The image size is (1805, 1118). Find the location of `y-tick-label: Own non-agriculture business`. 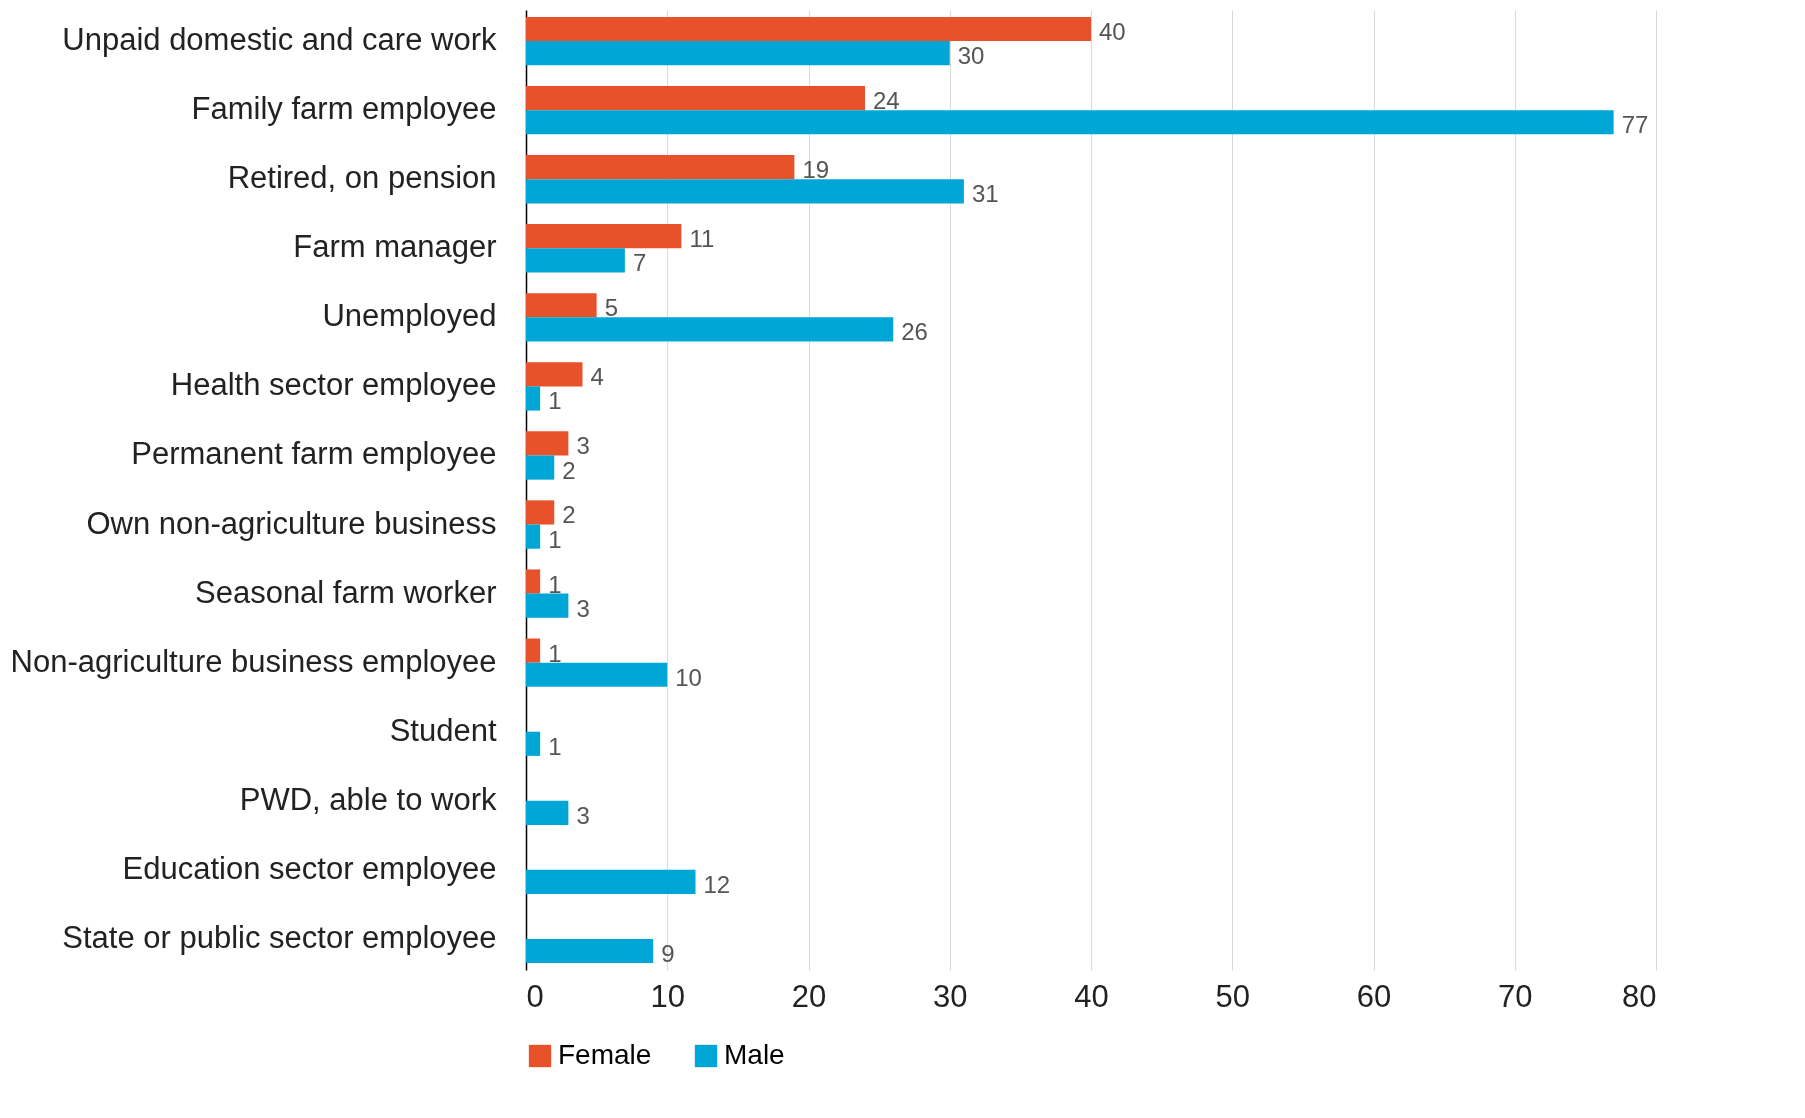

y-tick-label: Own non-agriculture business is located at coordinates (291, 523).